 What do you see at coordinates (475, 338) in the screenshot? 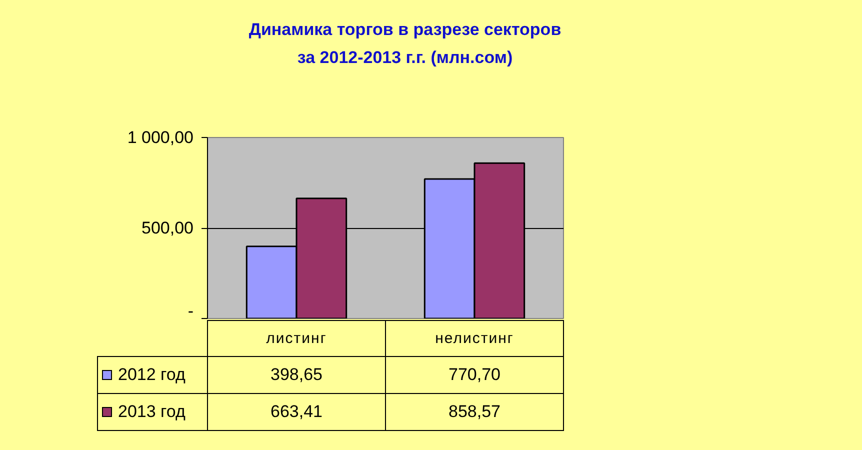
I see `x-tick-label: нелистинг` at bounding box center [475, 338].